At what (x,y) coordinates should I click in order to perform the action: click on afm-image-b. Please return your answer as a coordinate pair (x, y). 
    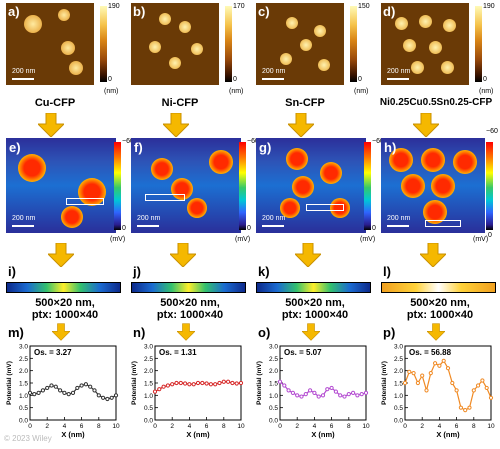
    Looking at the image, I should click on (175, 44).